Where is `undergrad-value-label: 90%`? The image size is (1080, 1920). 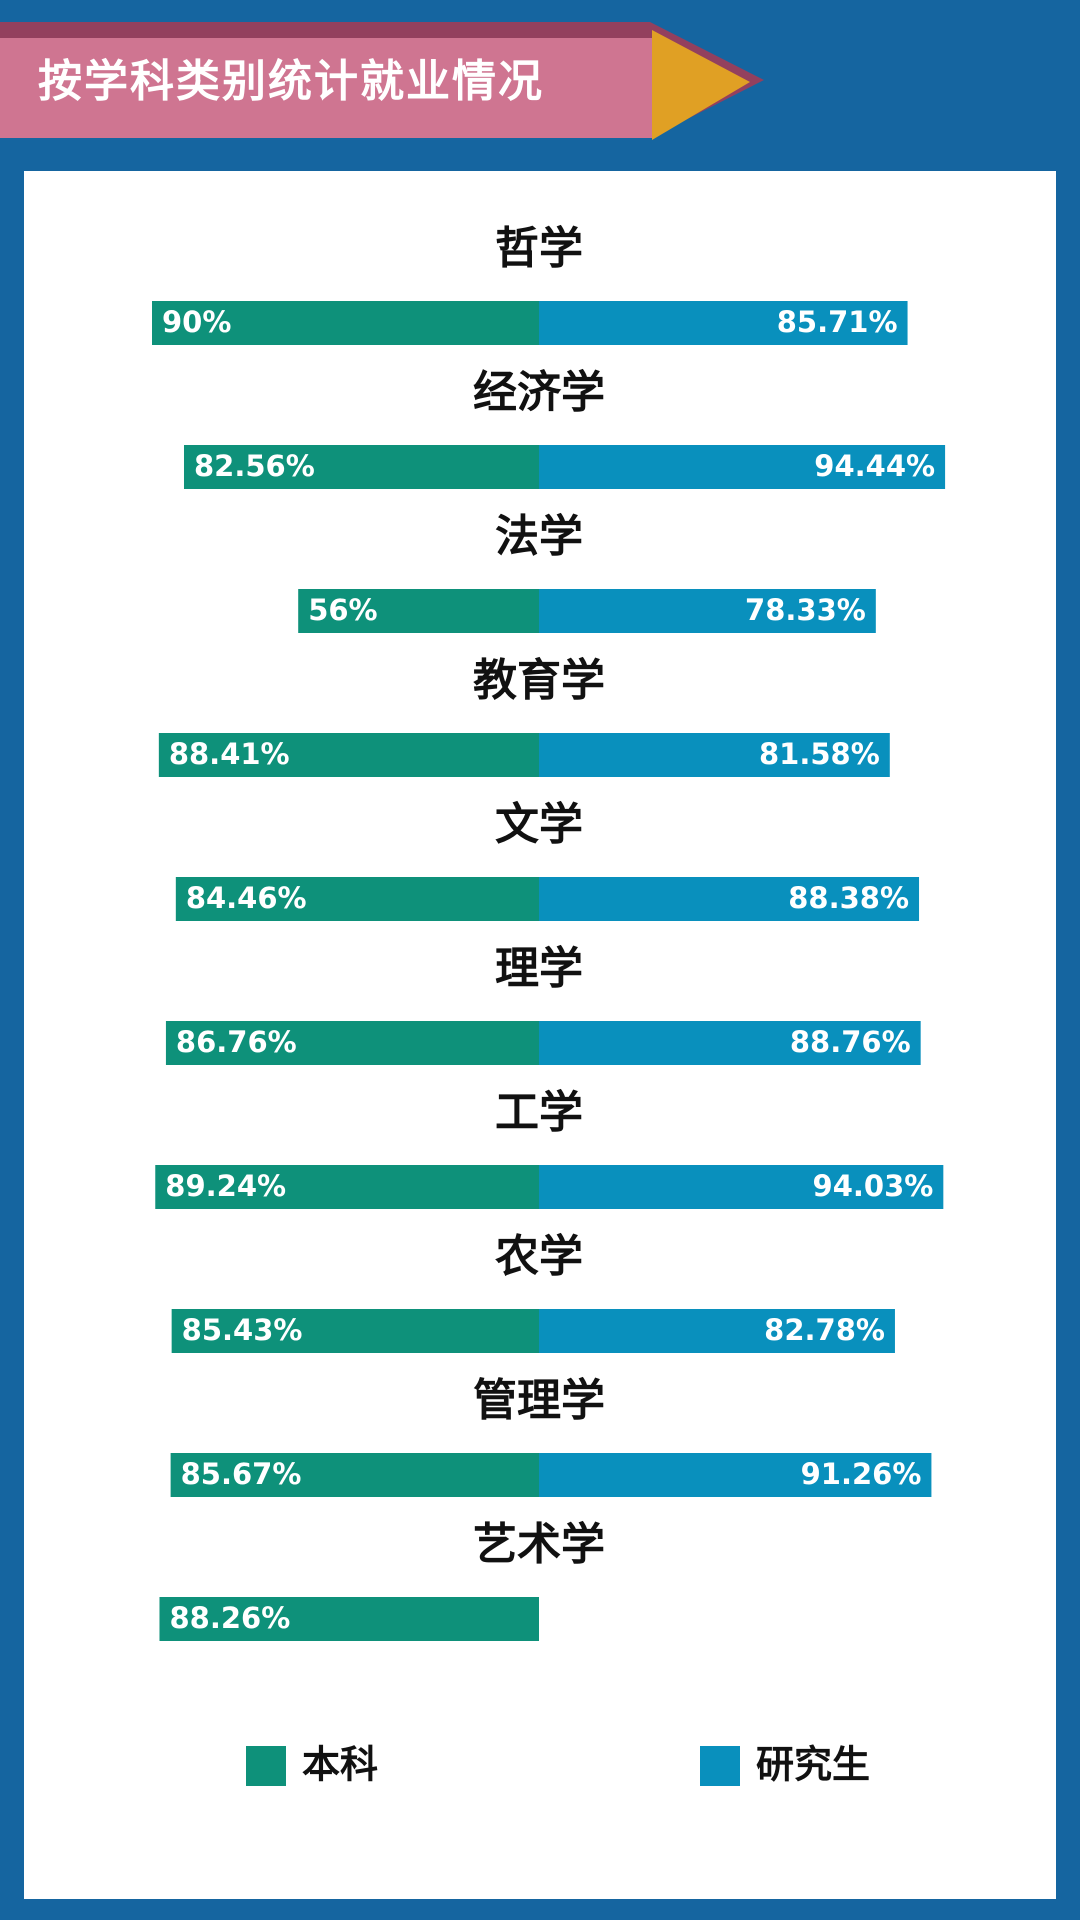 undergrad-value-label: 90% is located at coordinates (196, 322).